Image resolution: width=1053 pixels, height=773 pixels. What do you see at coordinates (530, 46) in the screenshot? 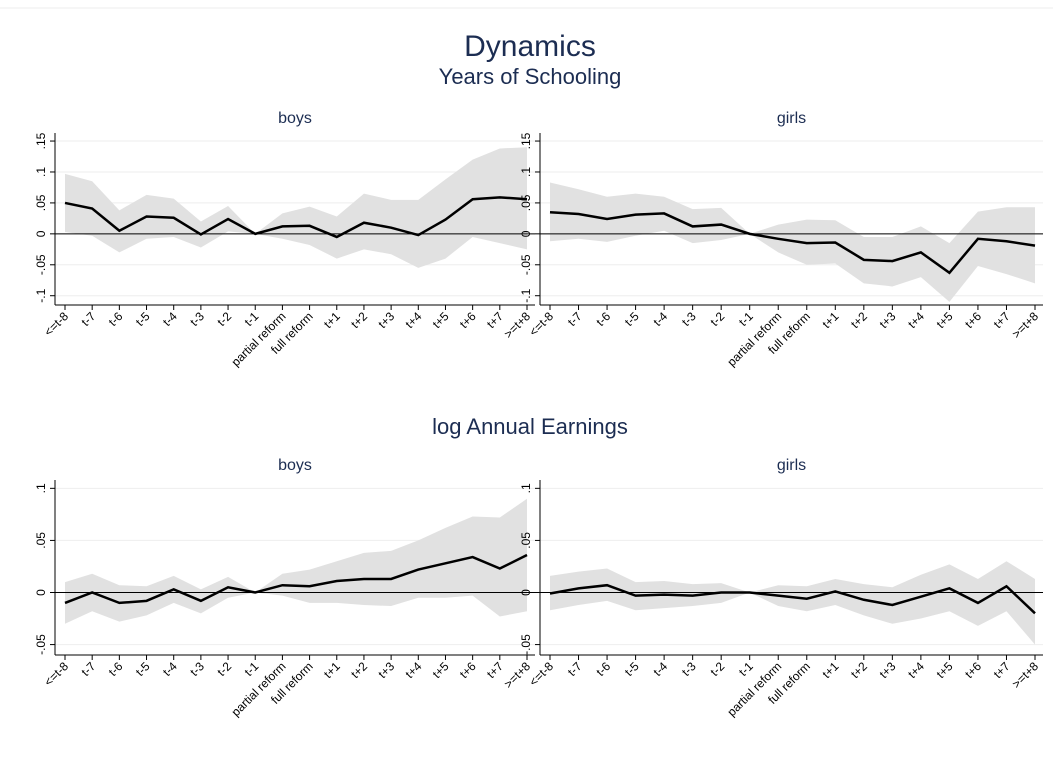
I see `main-title: Dynamics` at bounding box center [530, 46].